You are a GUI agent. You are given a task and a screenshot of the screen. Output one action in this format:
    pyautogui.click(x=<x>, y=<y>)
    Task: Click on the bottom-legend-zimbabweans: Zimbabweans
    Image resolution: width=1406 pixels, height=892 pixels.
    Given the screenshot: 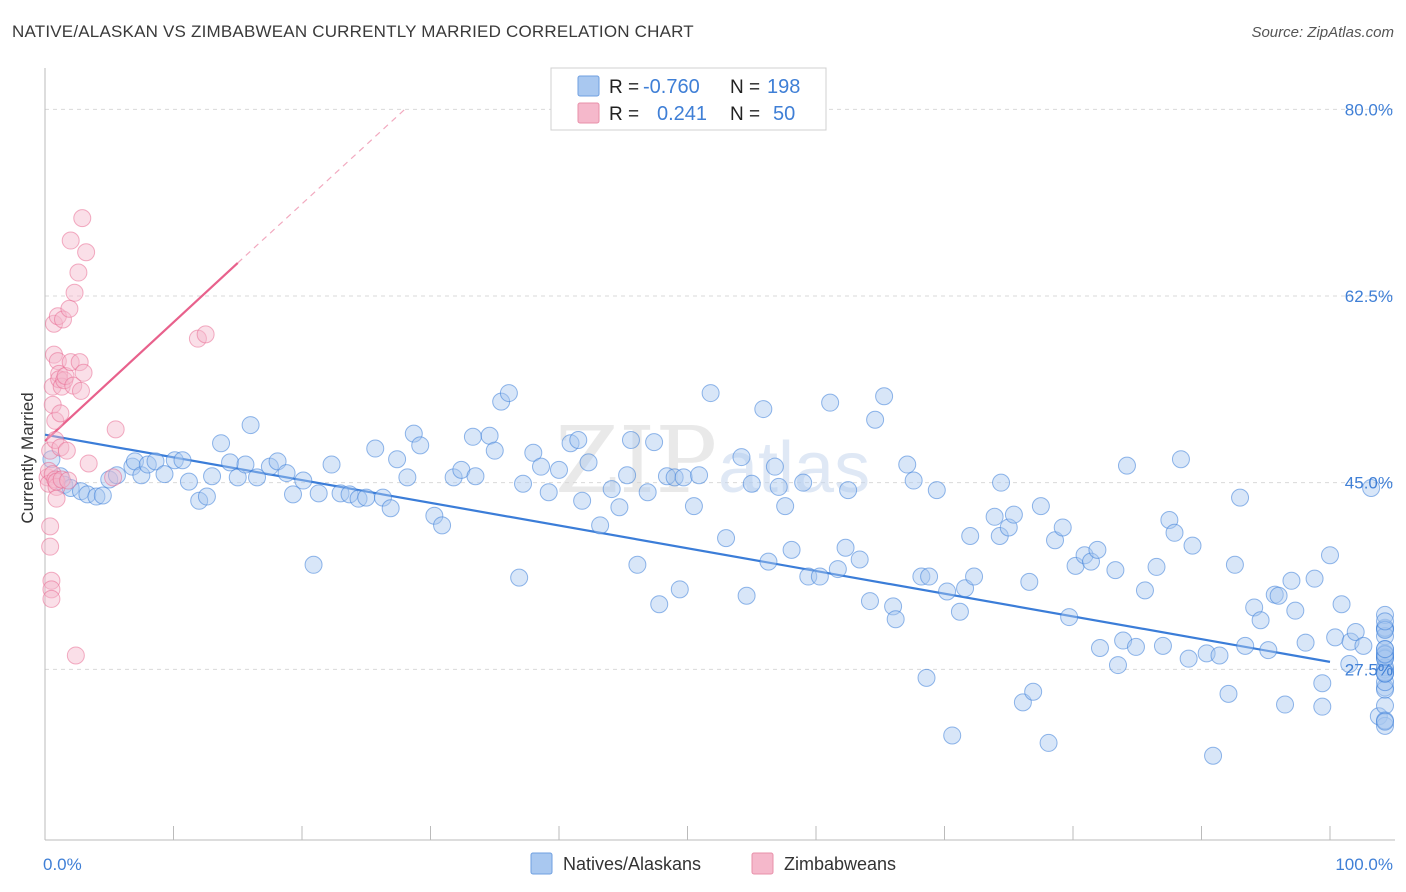 What is the action you would take?
    pyautogui.click(x=840, y=864)
    